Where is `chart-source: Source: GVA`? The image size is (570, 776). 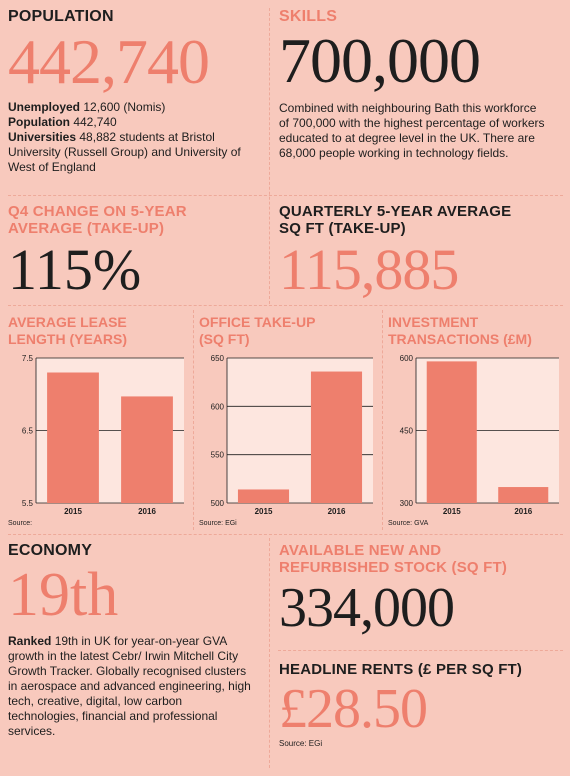 chart-source: Source: GVA is located at coordinates (408, 523).